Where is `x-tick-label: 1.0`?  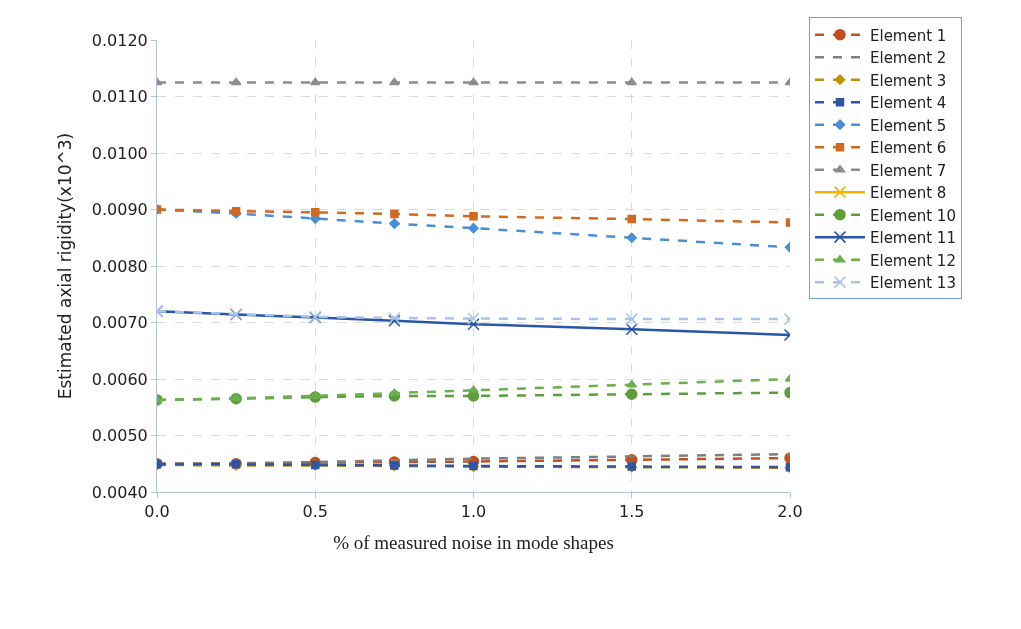 x-tick-label: 1.0 is located at coordinates (473, 512).